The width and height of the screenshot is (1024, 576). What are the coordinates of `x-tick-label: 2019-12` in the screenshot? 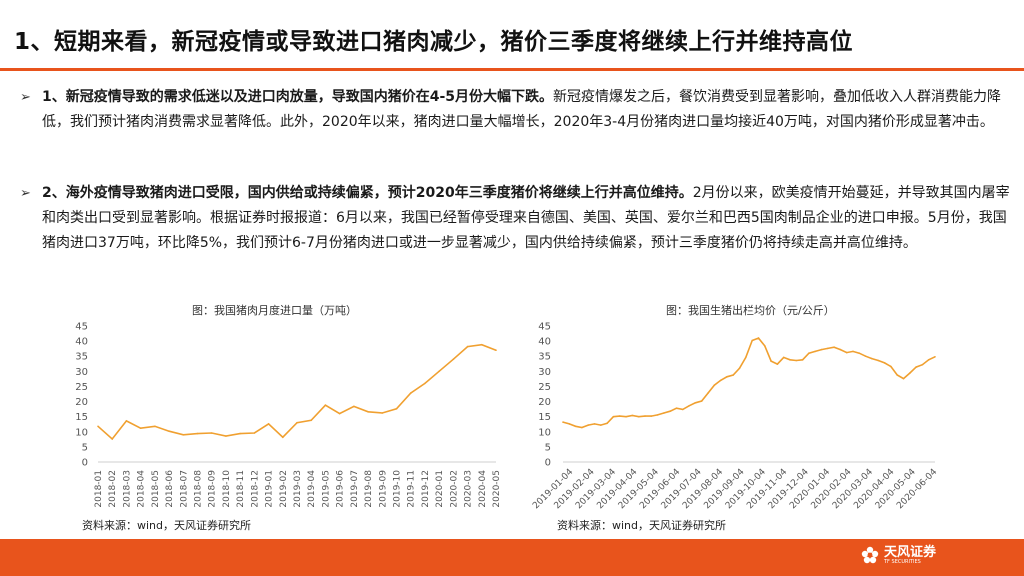 It's located at (426, 489).